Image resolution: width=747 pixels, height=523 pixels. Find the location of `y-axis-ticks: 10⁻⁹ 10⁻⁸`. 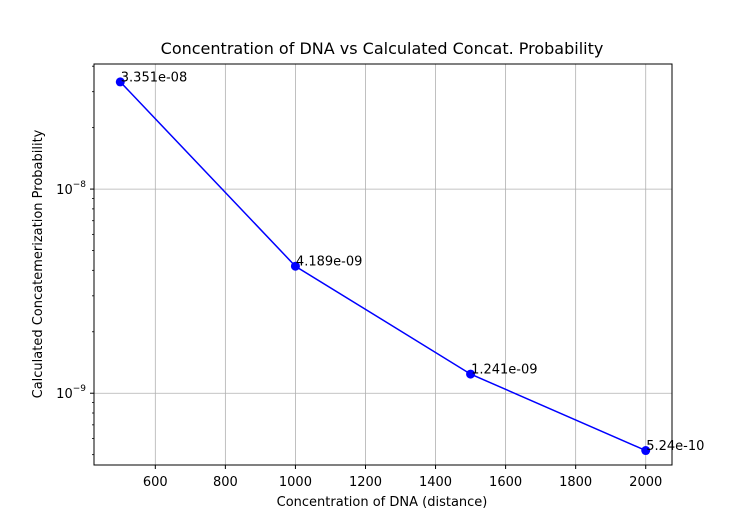

y-axis-ticks: 10⁻⁹ 10⁻⁸ is located at coordinates (75, 260).